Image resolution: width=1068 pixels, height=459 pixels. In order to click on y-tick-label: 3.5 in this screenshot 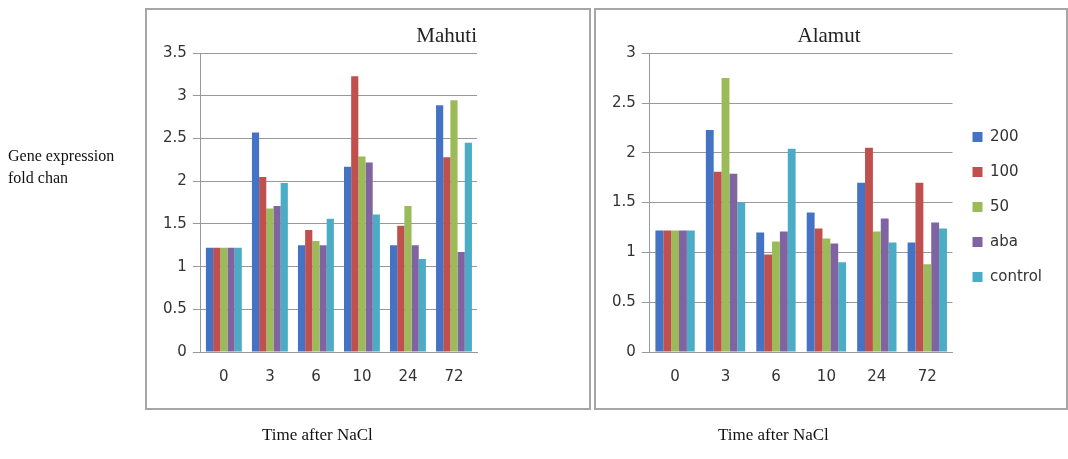, I will do `click(175, 52)`.